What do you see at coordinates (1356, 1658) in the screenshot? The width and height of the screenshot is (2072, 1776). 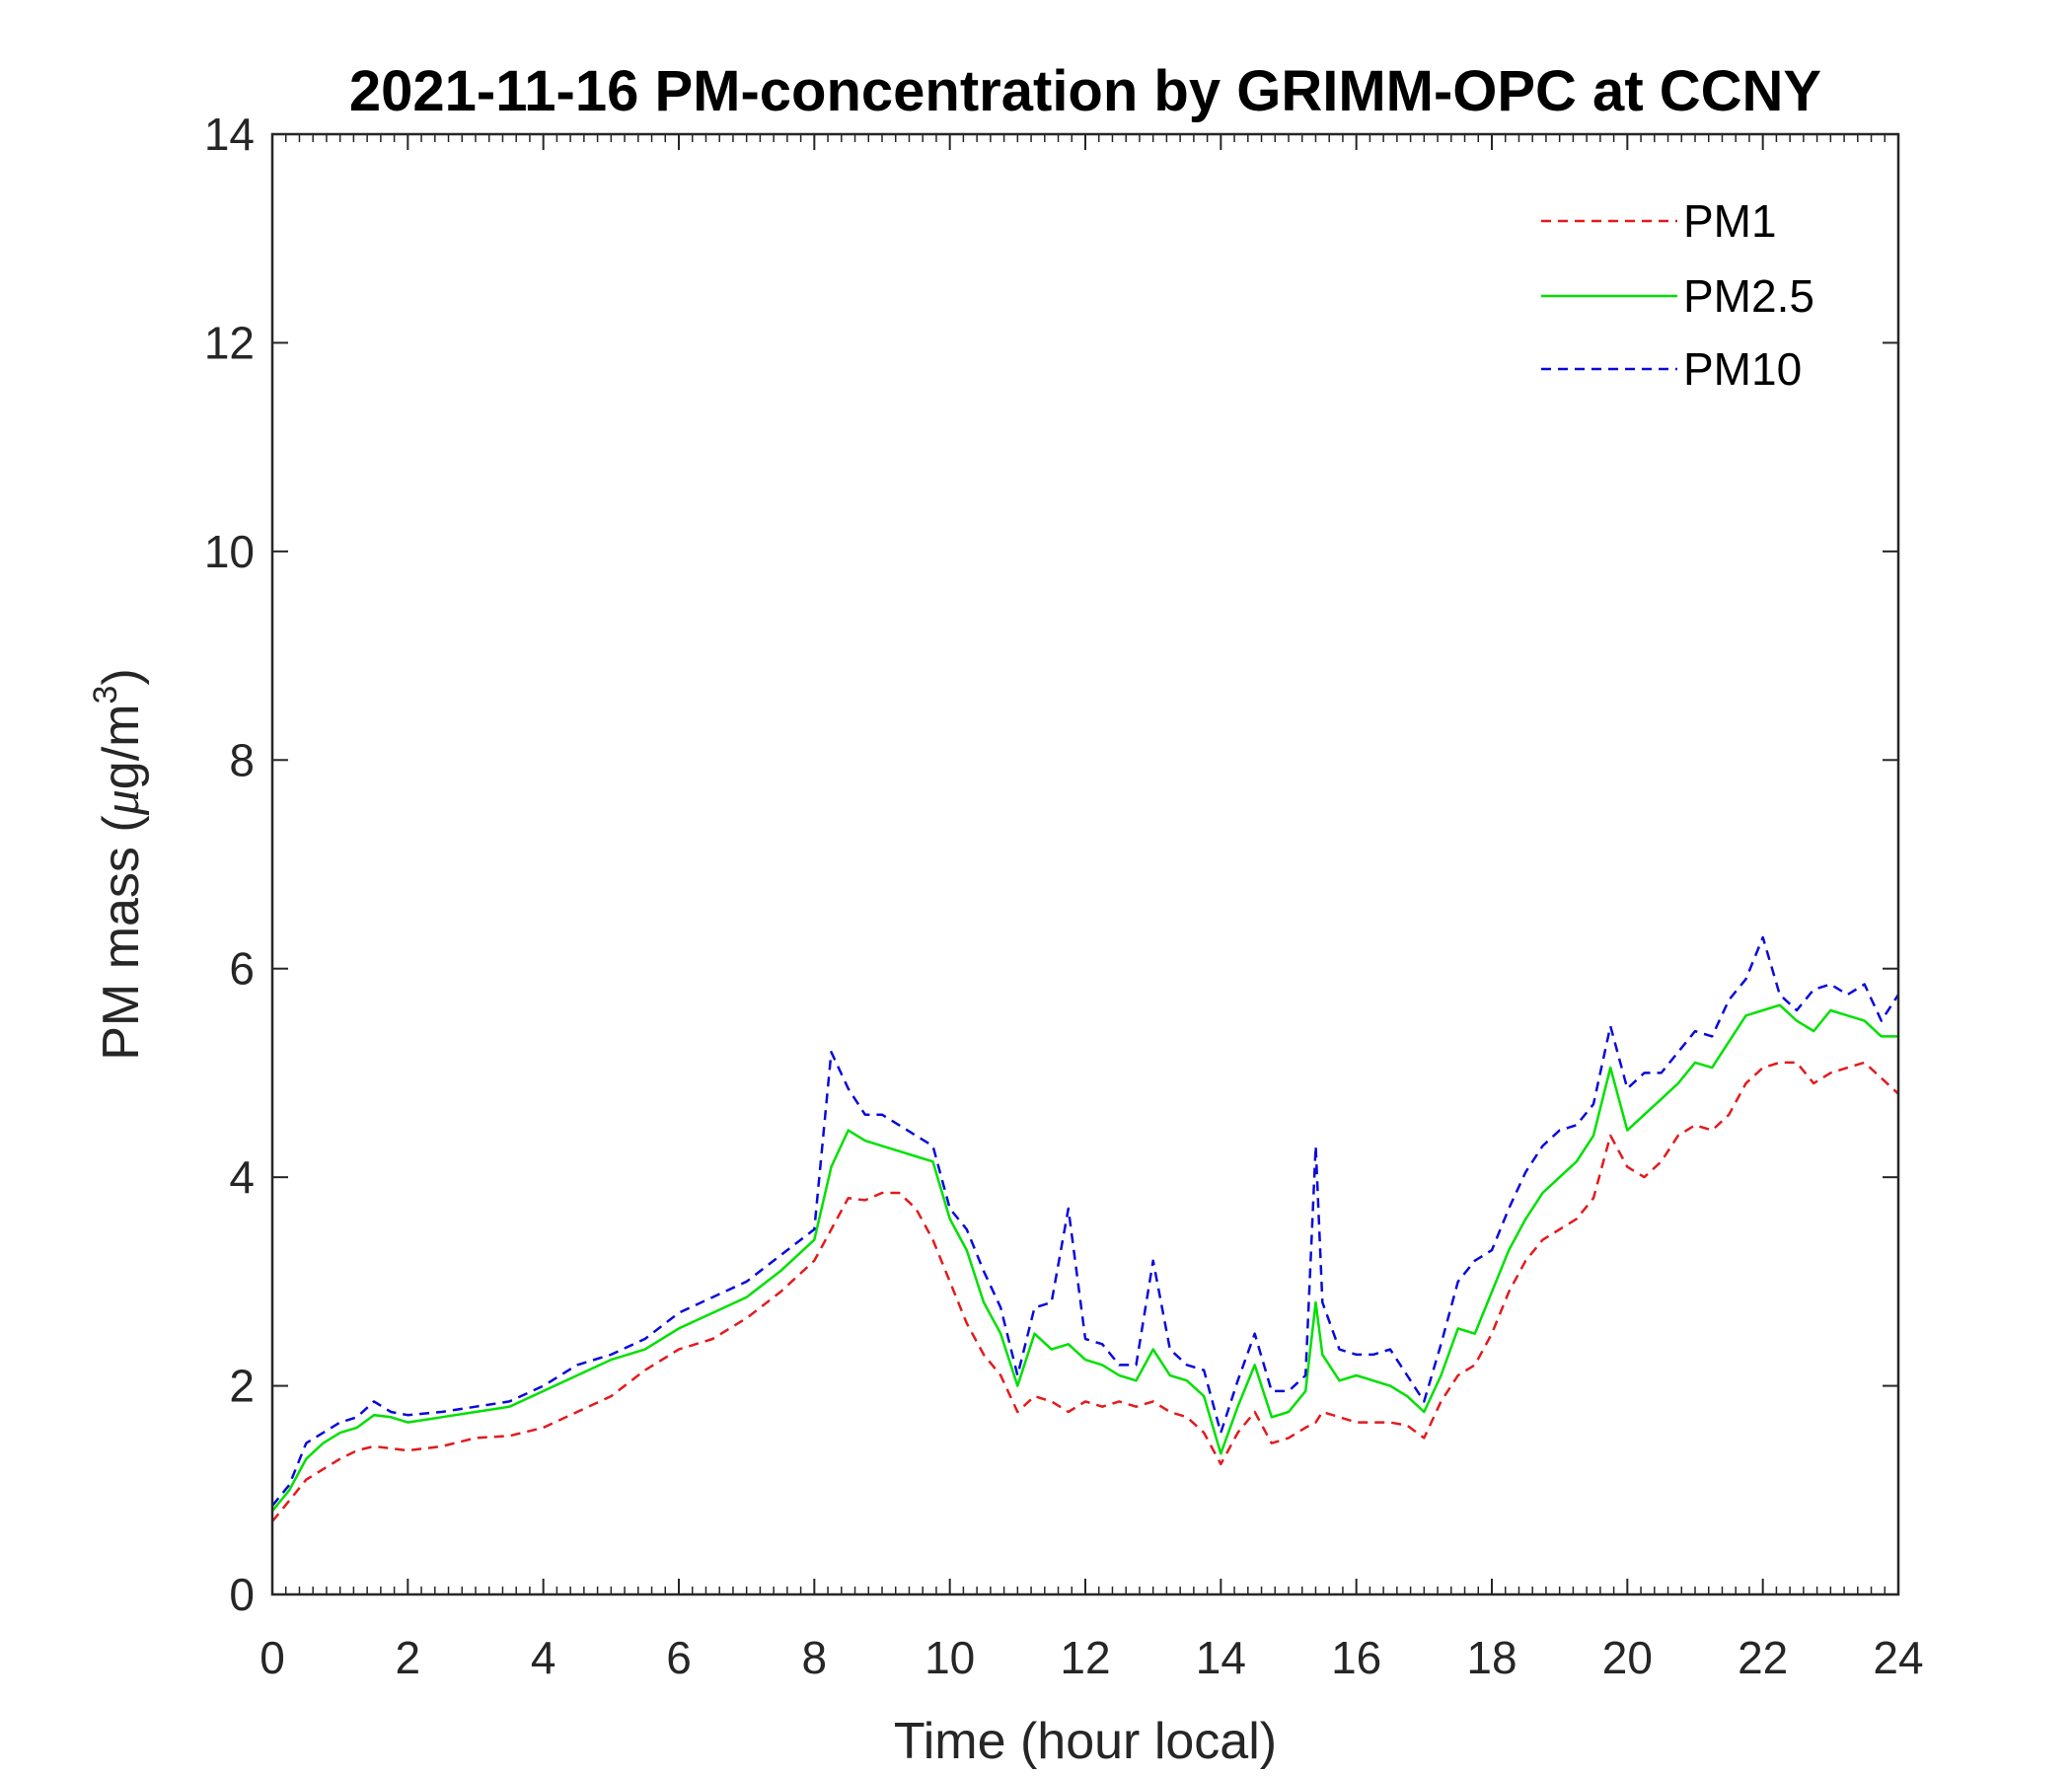 I see `x-tick-label-8: 16` at bounding box center [1356, 1658].